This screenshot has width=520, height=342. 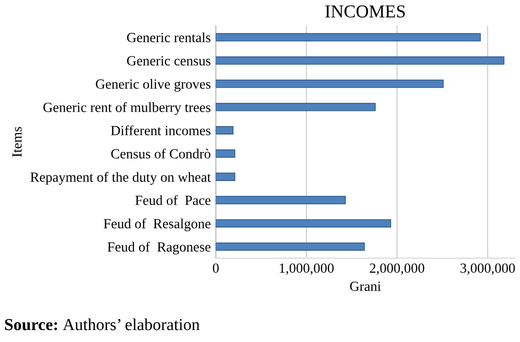 I want to click on y-tick-label: Census of Condrò, so click(x=160, y=153).